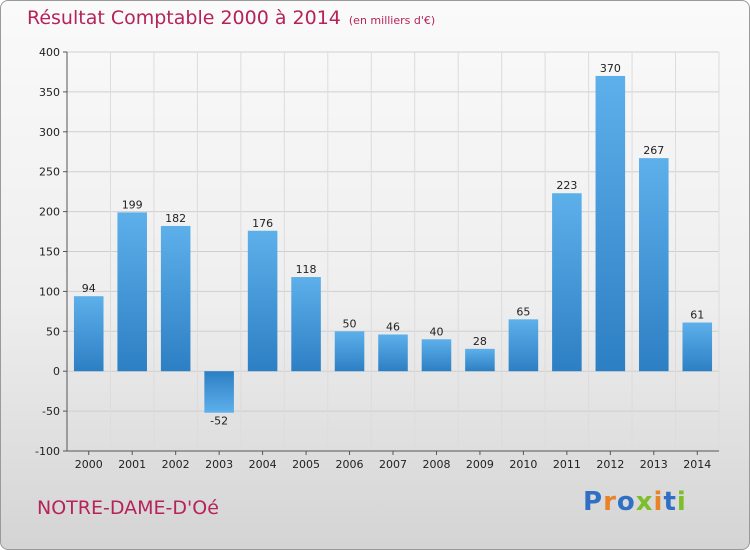  Describe the element at coordinates (184, 18) in the screenshot. I see `chart-title: Résultat Comptable 2000 à 2014` at that location.